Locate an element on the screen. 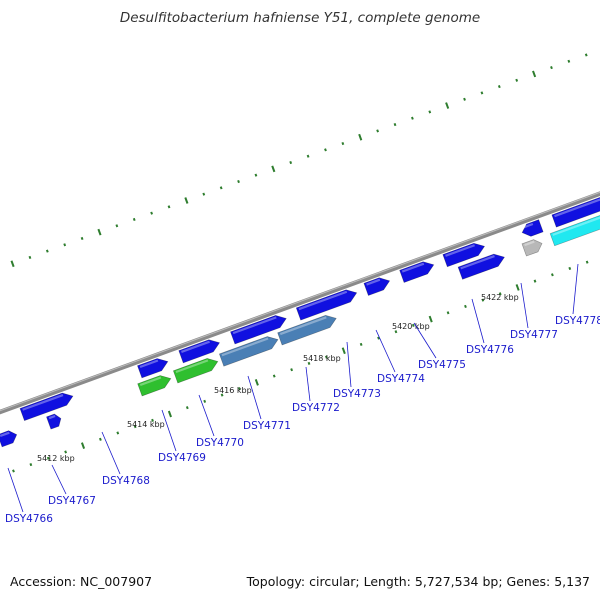 Image resolution: width=600 pixels, height=600 pixels. gene-label-dsy4766: DSY4766 is located at coordinates (29, 519).